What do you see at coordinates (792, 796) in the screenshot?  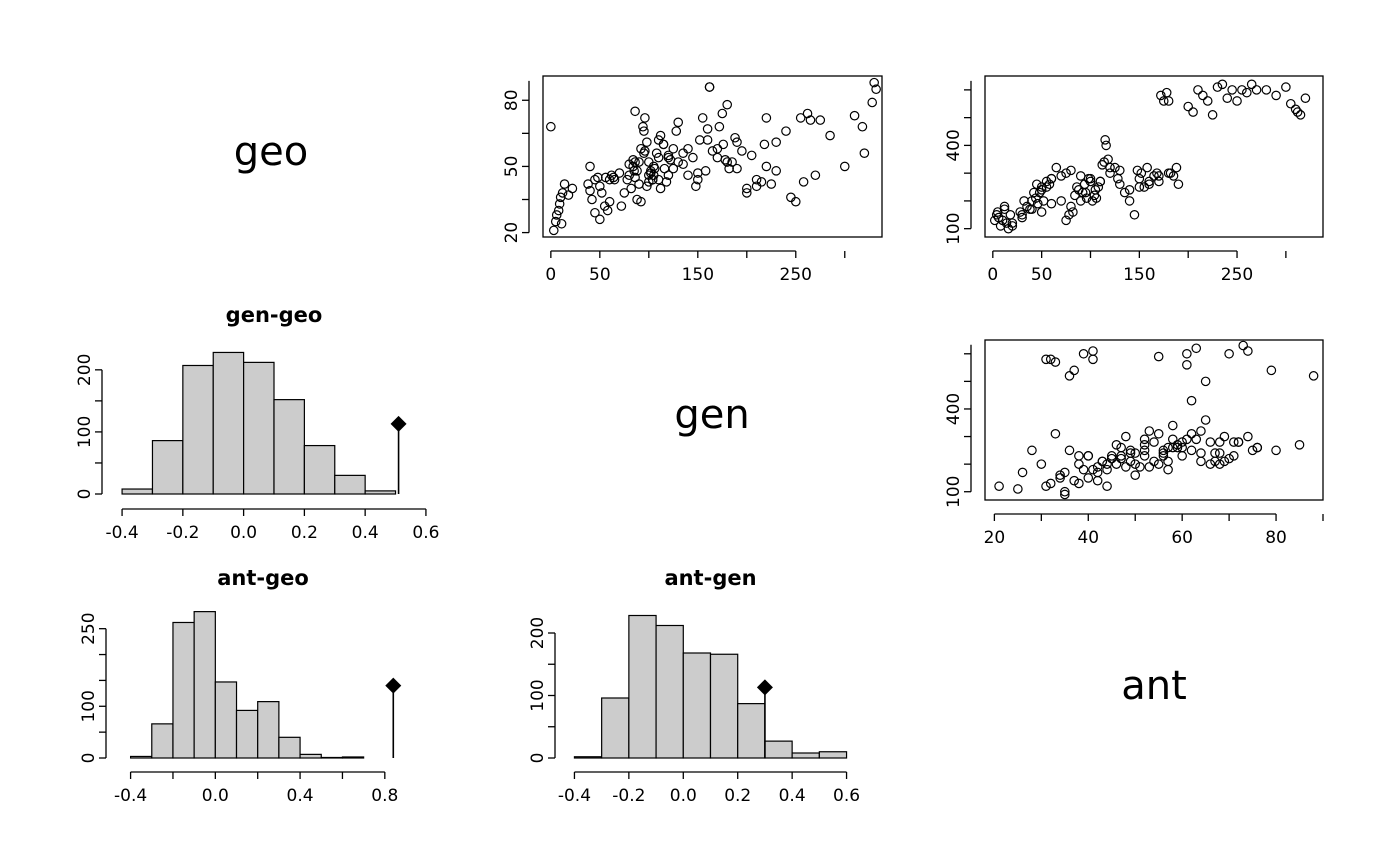 I see `x-tick-label: 0.4` at bounding box center [792, 796].